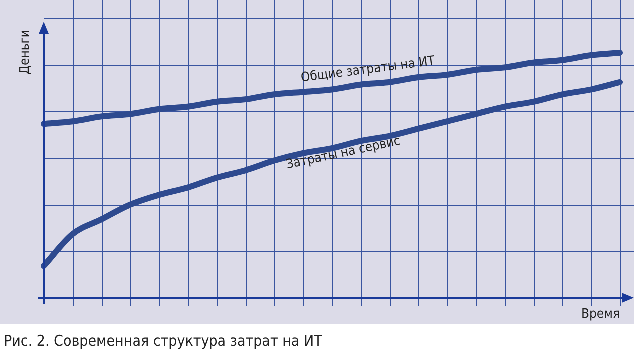 This screenshot has width=634, height=363. I want to click on text: Общие затраты на ИТ, so click(368, 70).